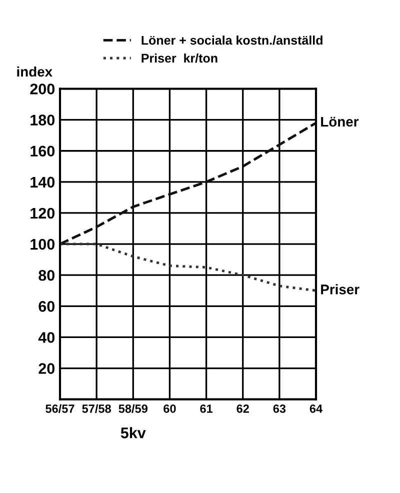 The height and width of the screenshot is (493, 400). Describe the element at coordinates (133, 408) in the screenshot. I see `x-tick-label: 58/59` at that location.